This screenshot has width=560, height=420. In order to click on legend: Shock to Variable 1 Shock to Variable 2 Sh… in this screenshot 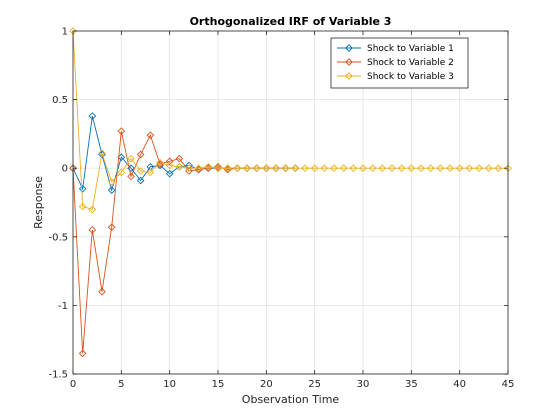, I will do `click(399, 63)`.